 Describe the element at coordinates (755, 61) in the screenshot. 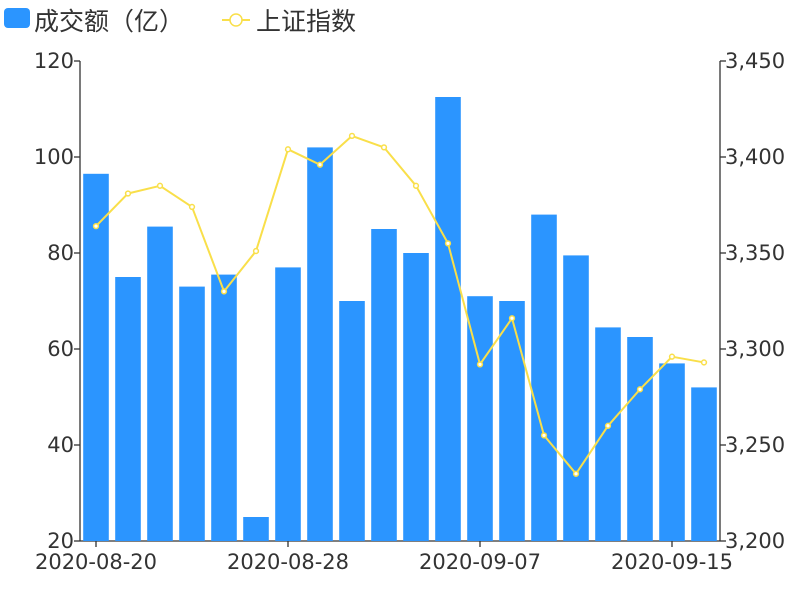

I see `y-right-tick-label: 3,450` at that location.